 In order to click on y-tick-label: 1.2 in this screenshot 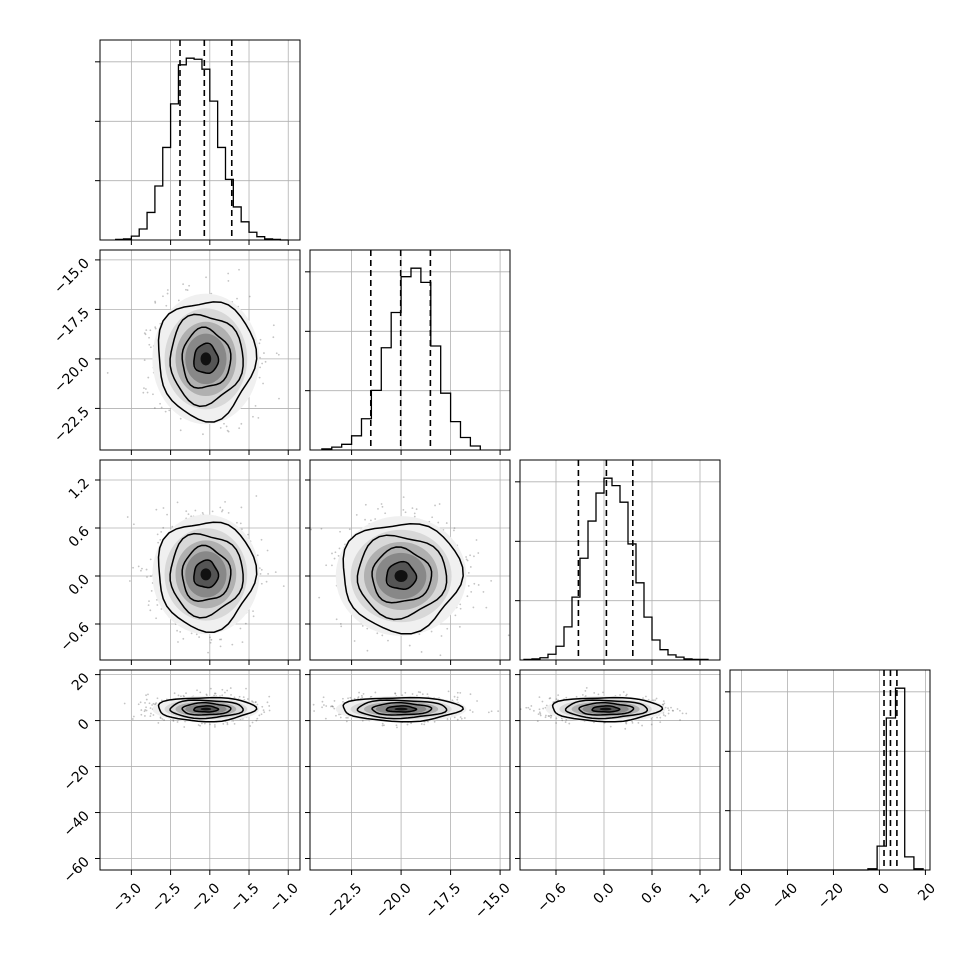, I will do `click(79, 489)`.